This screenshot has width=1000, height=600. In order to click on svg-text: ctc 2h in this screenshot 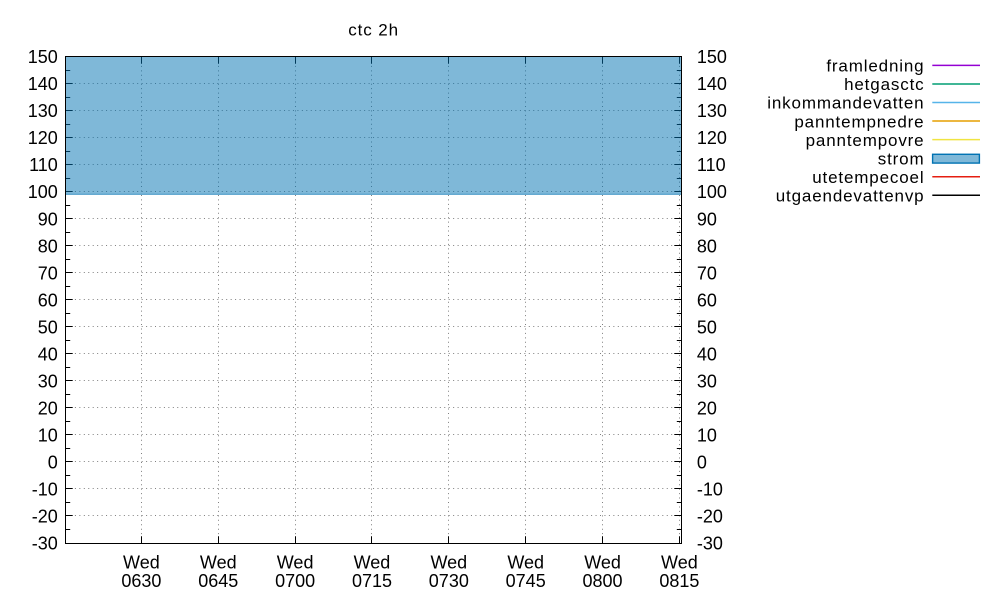, I will do `click(373, 30)`.